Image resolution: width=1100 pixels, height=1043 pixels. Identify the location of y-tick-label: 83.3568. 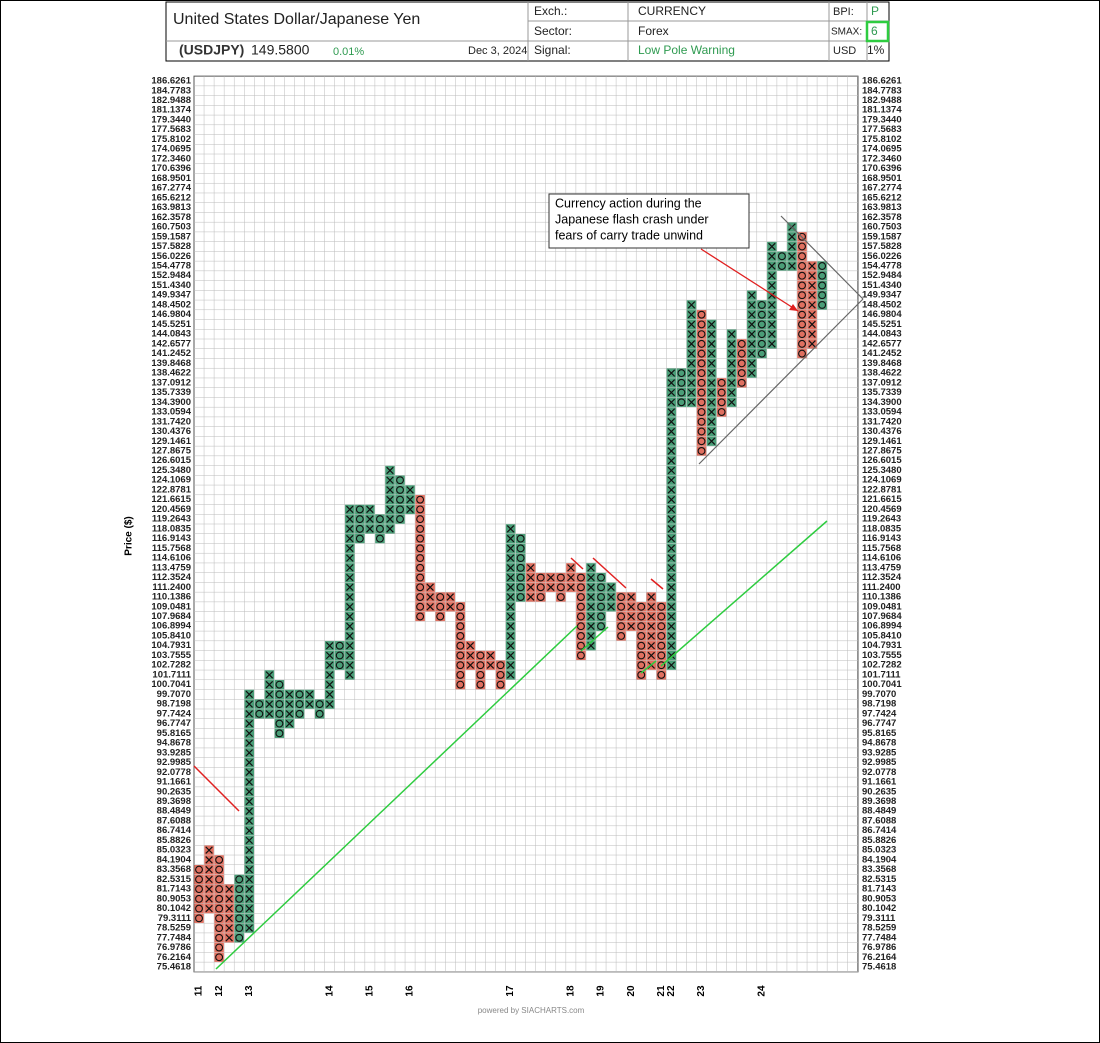
(174, 869).